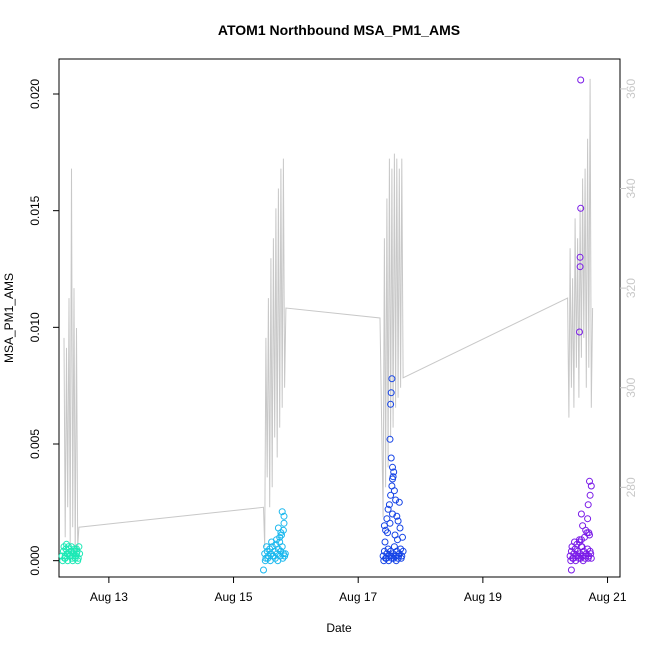  What do you see at coordinates (109, 597) in the screenshot?
I see `x-tick-label: Aug 13` at bounding box center [109, 597].